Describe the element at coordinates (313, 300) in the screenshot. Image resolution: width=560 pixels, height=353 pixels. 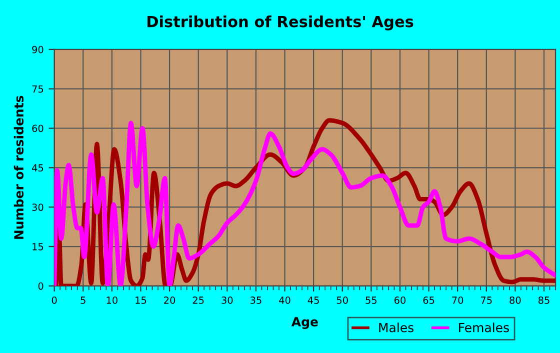
I see `x-tick-label: 45` at that location.